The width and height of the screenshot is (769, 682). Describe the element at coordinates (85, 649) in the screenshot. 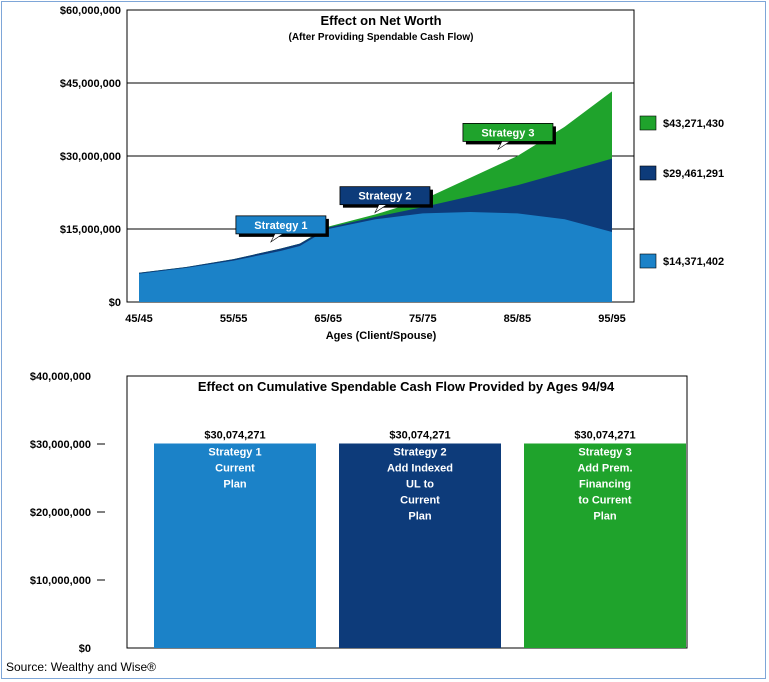

I see `bar-y-tick-label: $0` at that location.